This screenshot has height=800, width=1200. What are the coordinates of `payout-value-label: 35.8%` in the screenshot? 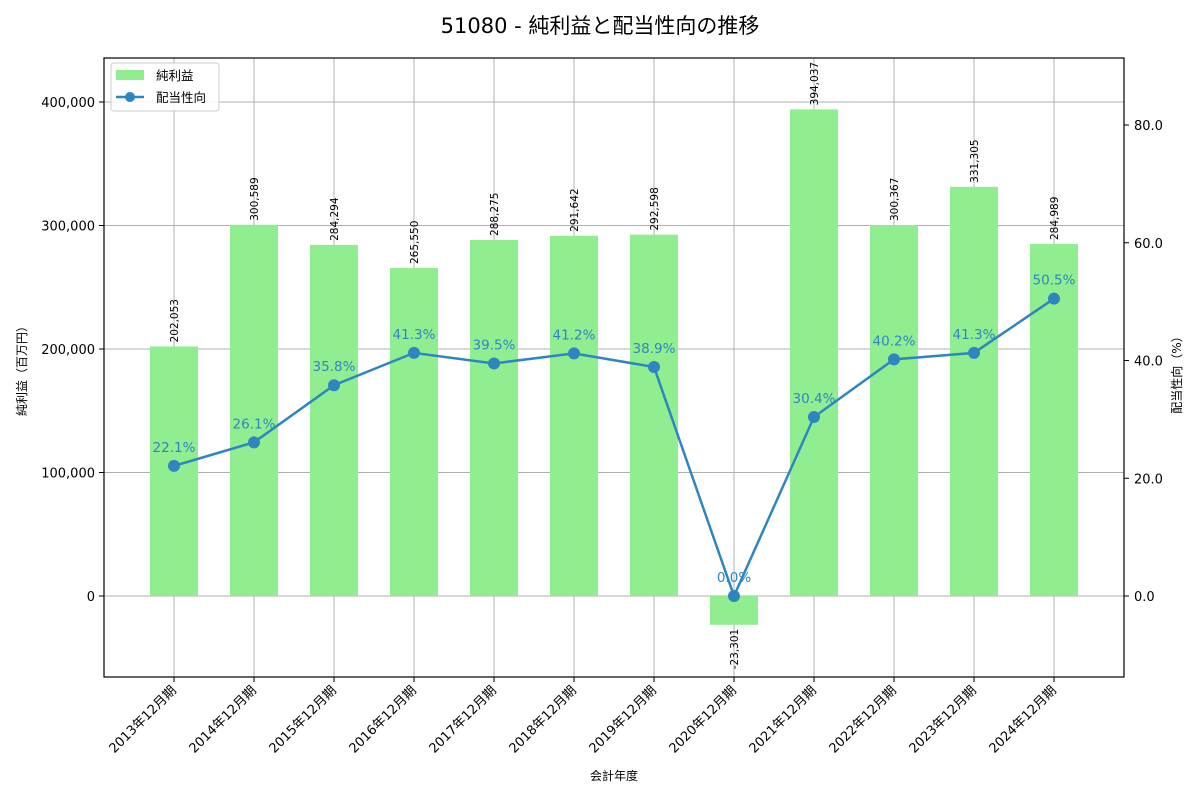 It's located at (334, 367).